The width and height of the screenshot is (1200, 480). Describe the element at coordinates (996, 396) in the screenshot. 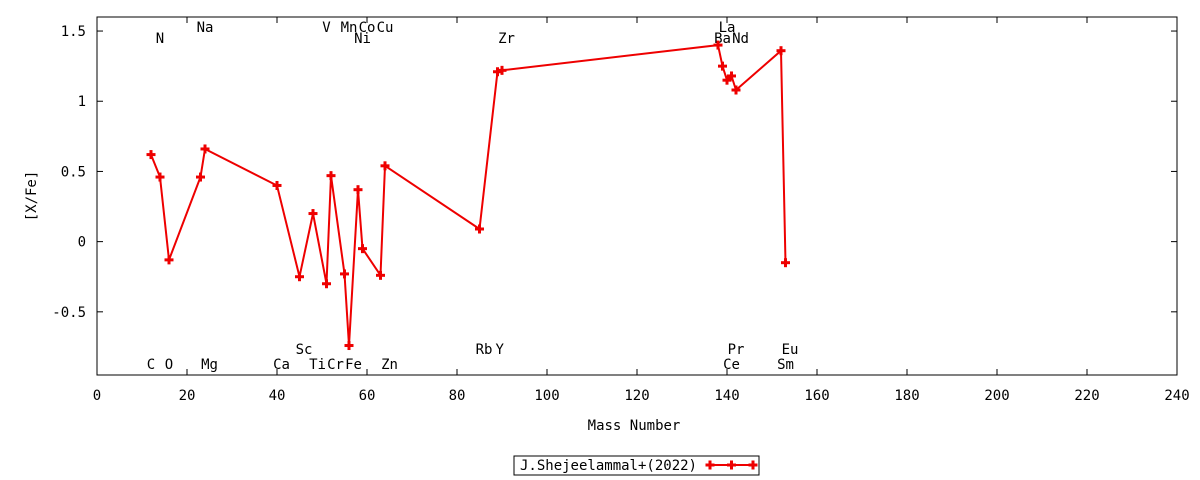

I see `x-tick-label: 200` at that location.